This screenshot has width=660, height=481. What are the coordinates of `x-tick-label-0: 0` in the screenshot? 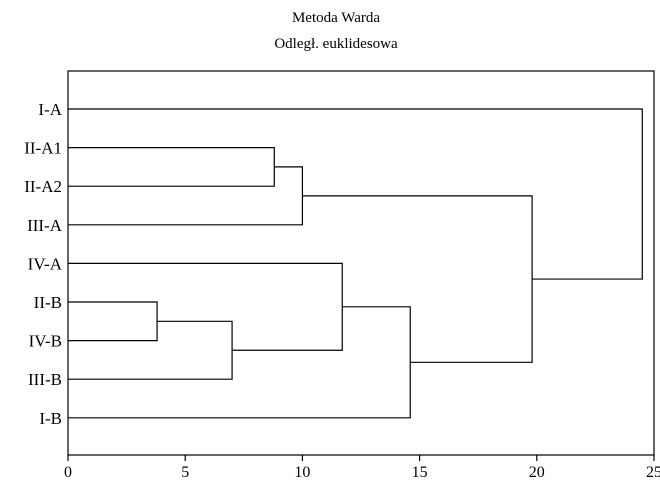 It's located at (68, 472).